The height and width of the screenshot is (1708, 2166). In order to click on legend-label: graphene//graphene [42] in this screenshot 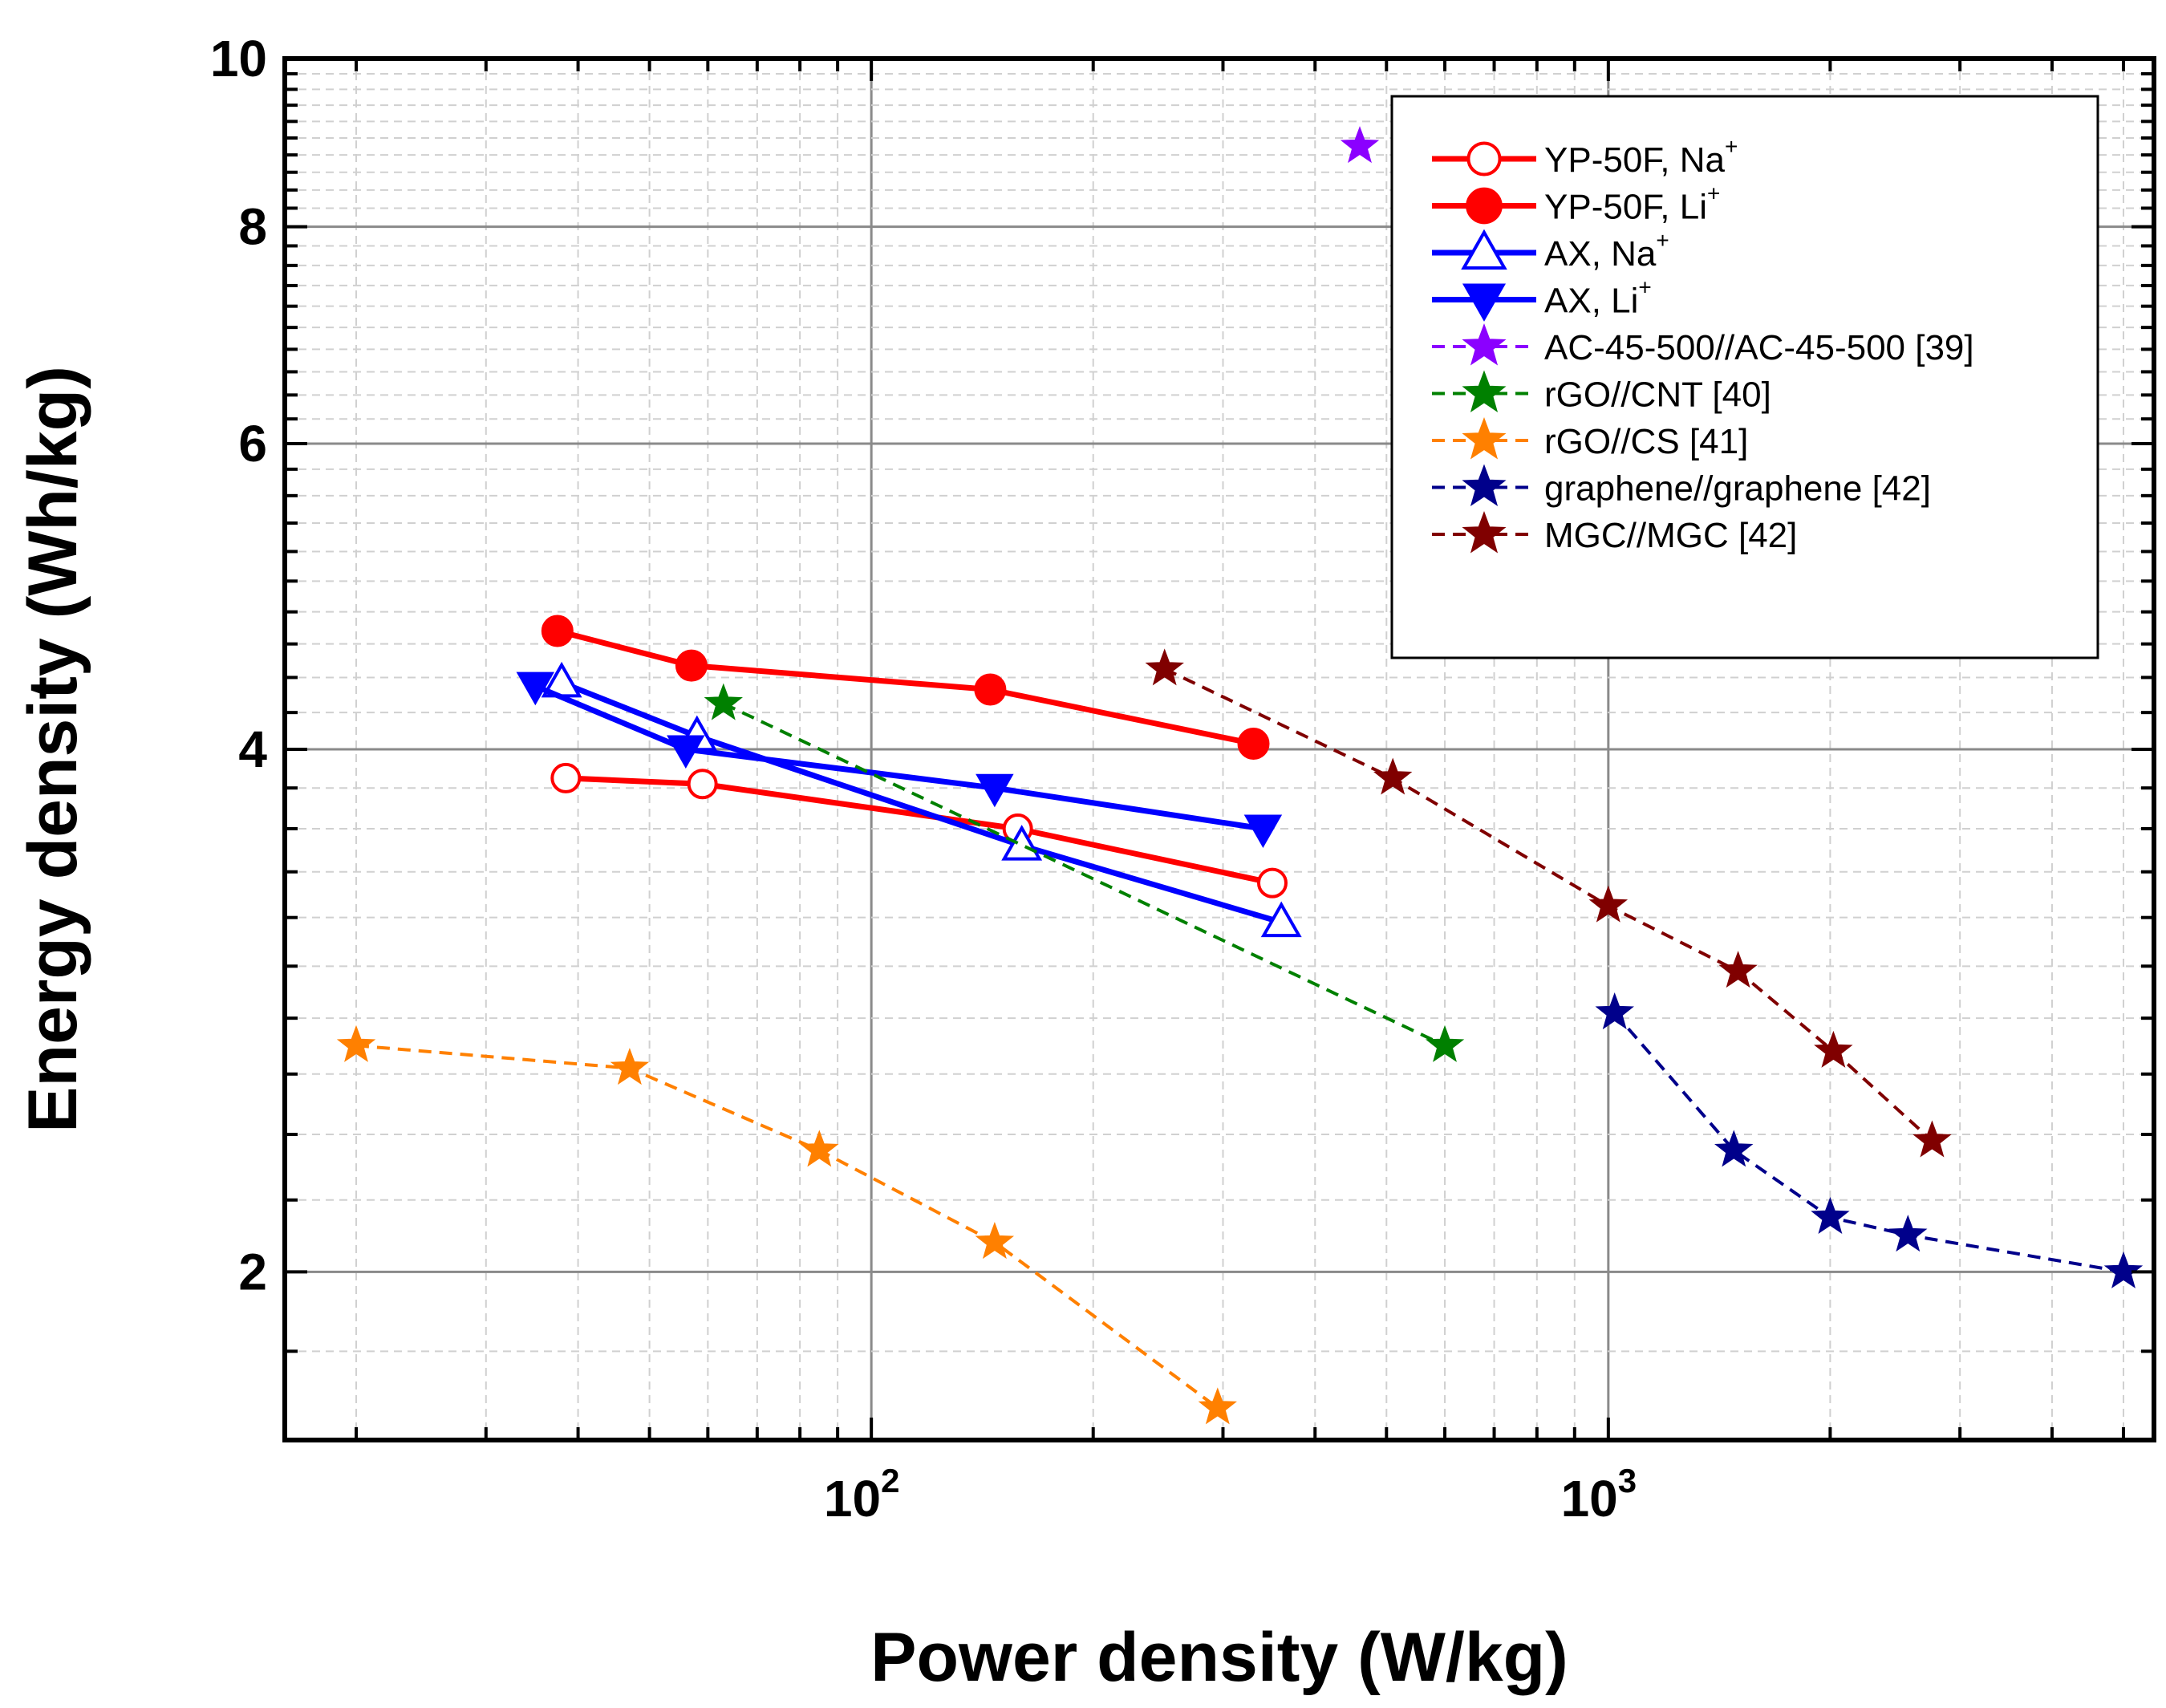, I will do `click(1737, 489)`.